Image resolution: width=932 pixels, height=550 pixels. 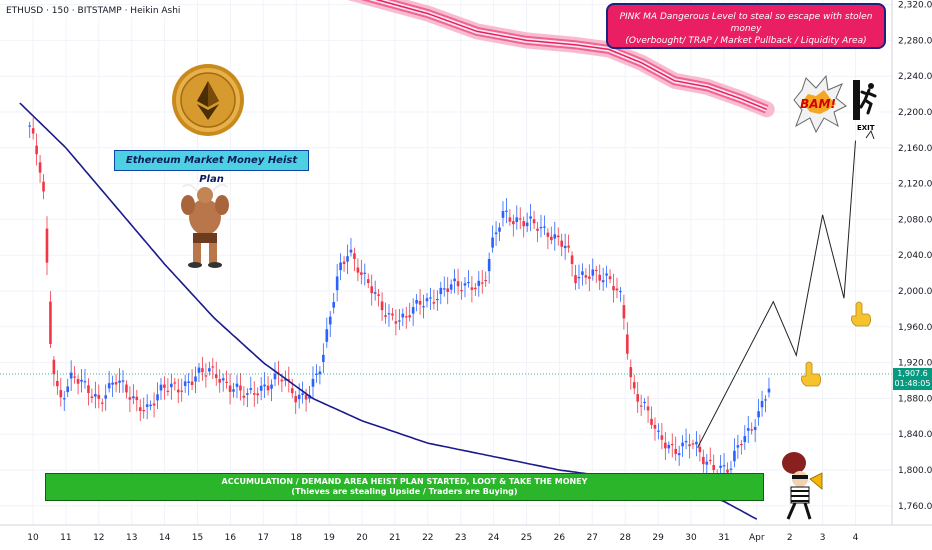 What do you see at coordinates (592, 538) in the screenshot?
I see `time-tick-label: 27` at bounding box center [592, 538].